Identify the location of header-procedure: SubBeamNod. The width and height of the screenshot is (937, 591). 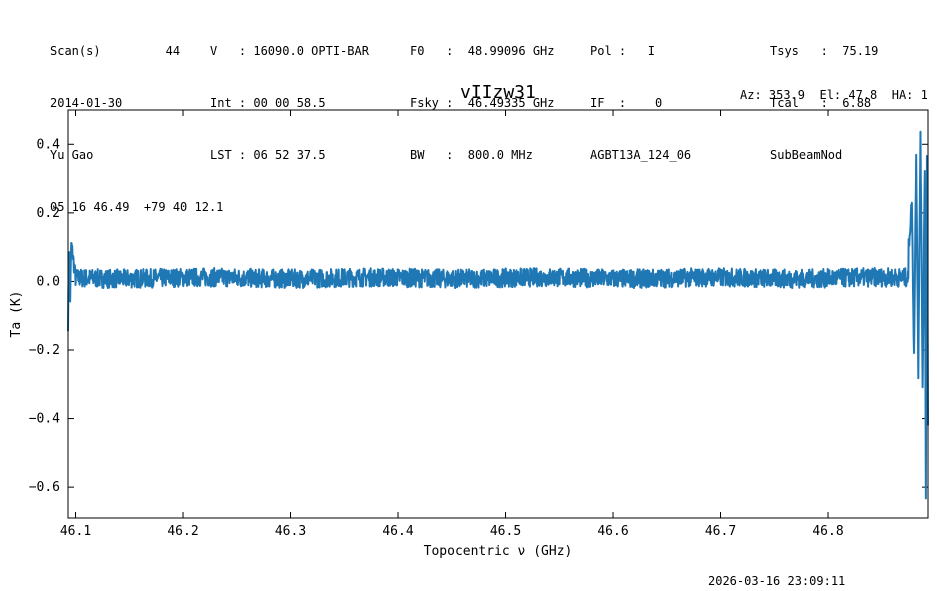
(806, 155).